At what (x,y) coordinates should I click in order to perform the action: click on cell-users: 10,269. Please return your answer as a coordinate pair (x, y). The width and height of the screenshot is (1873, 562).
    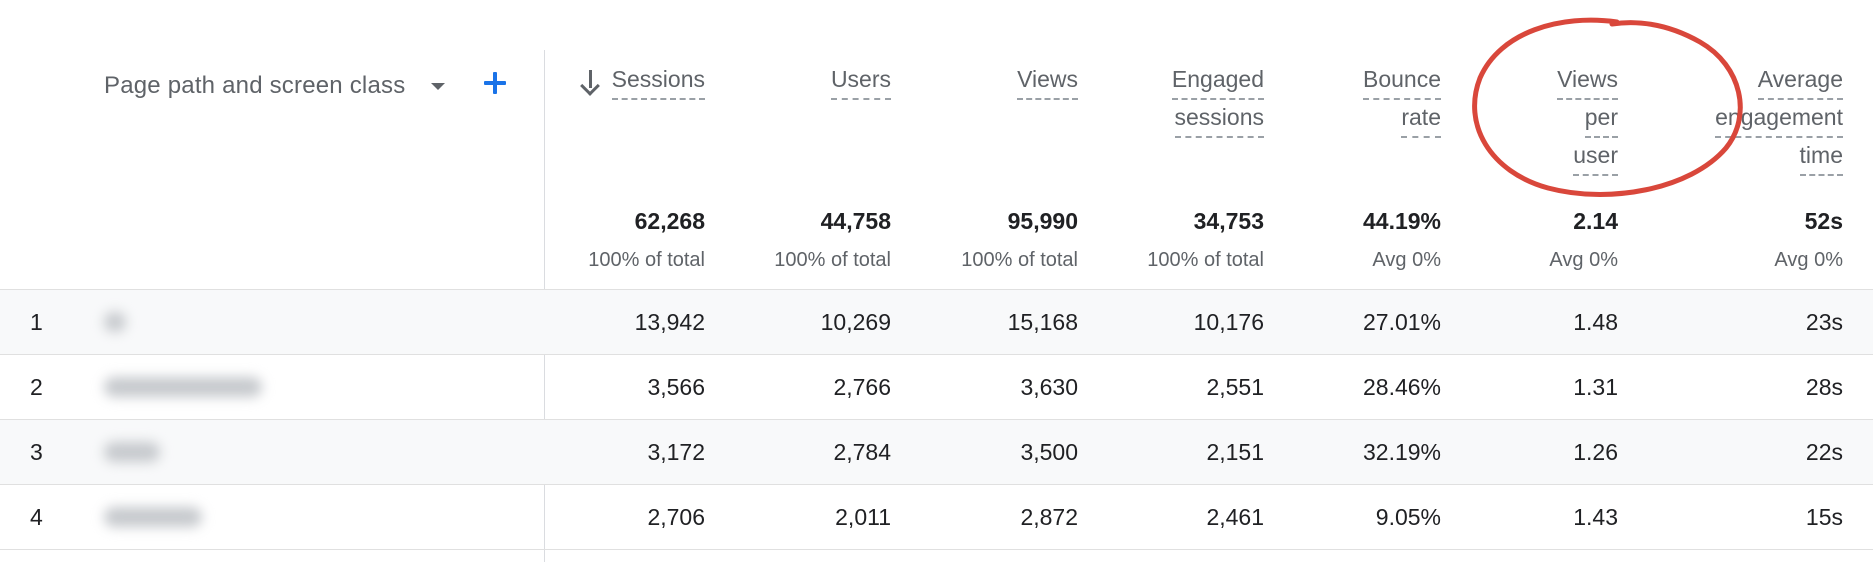
    Looking at the image, I should click on (855, 322).